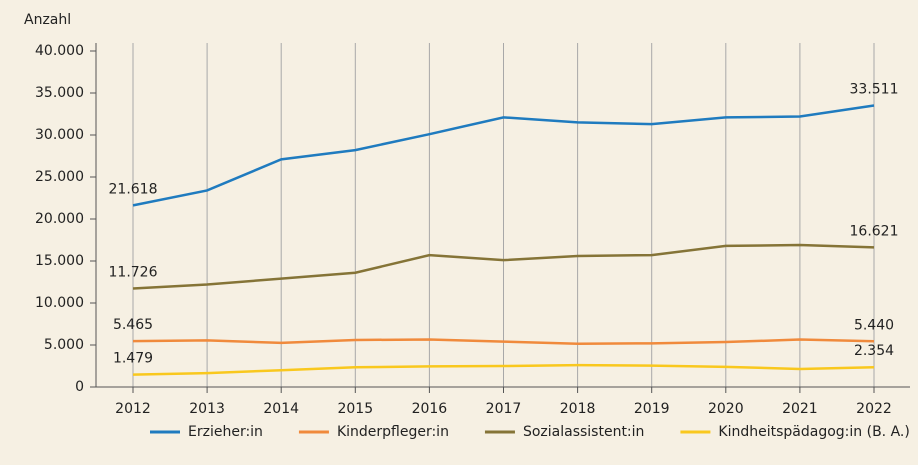  Describe the element at coordinates (59, 51) in the screenshot. I see `y-tick-label: 40.000` at that location.